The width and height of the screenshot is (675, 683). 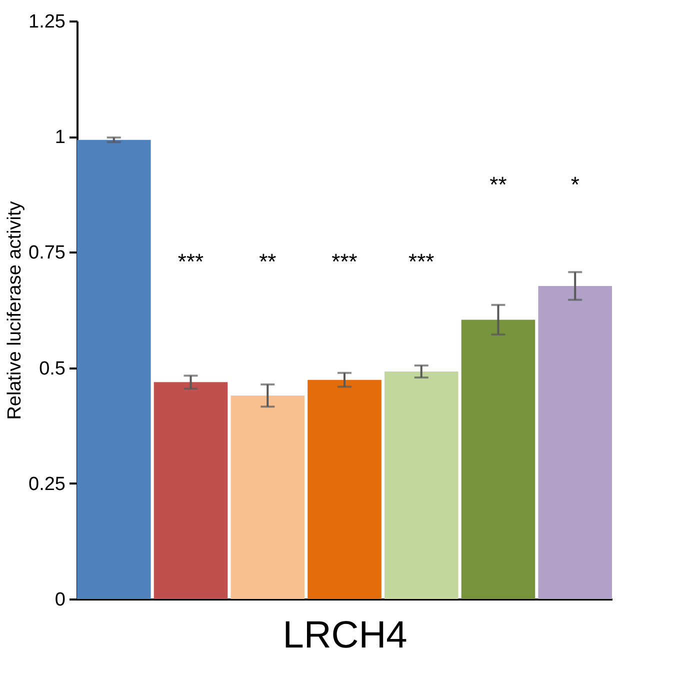 I want to click on y-tick-label: 0.5, so click(x=52, y=369).